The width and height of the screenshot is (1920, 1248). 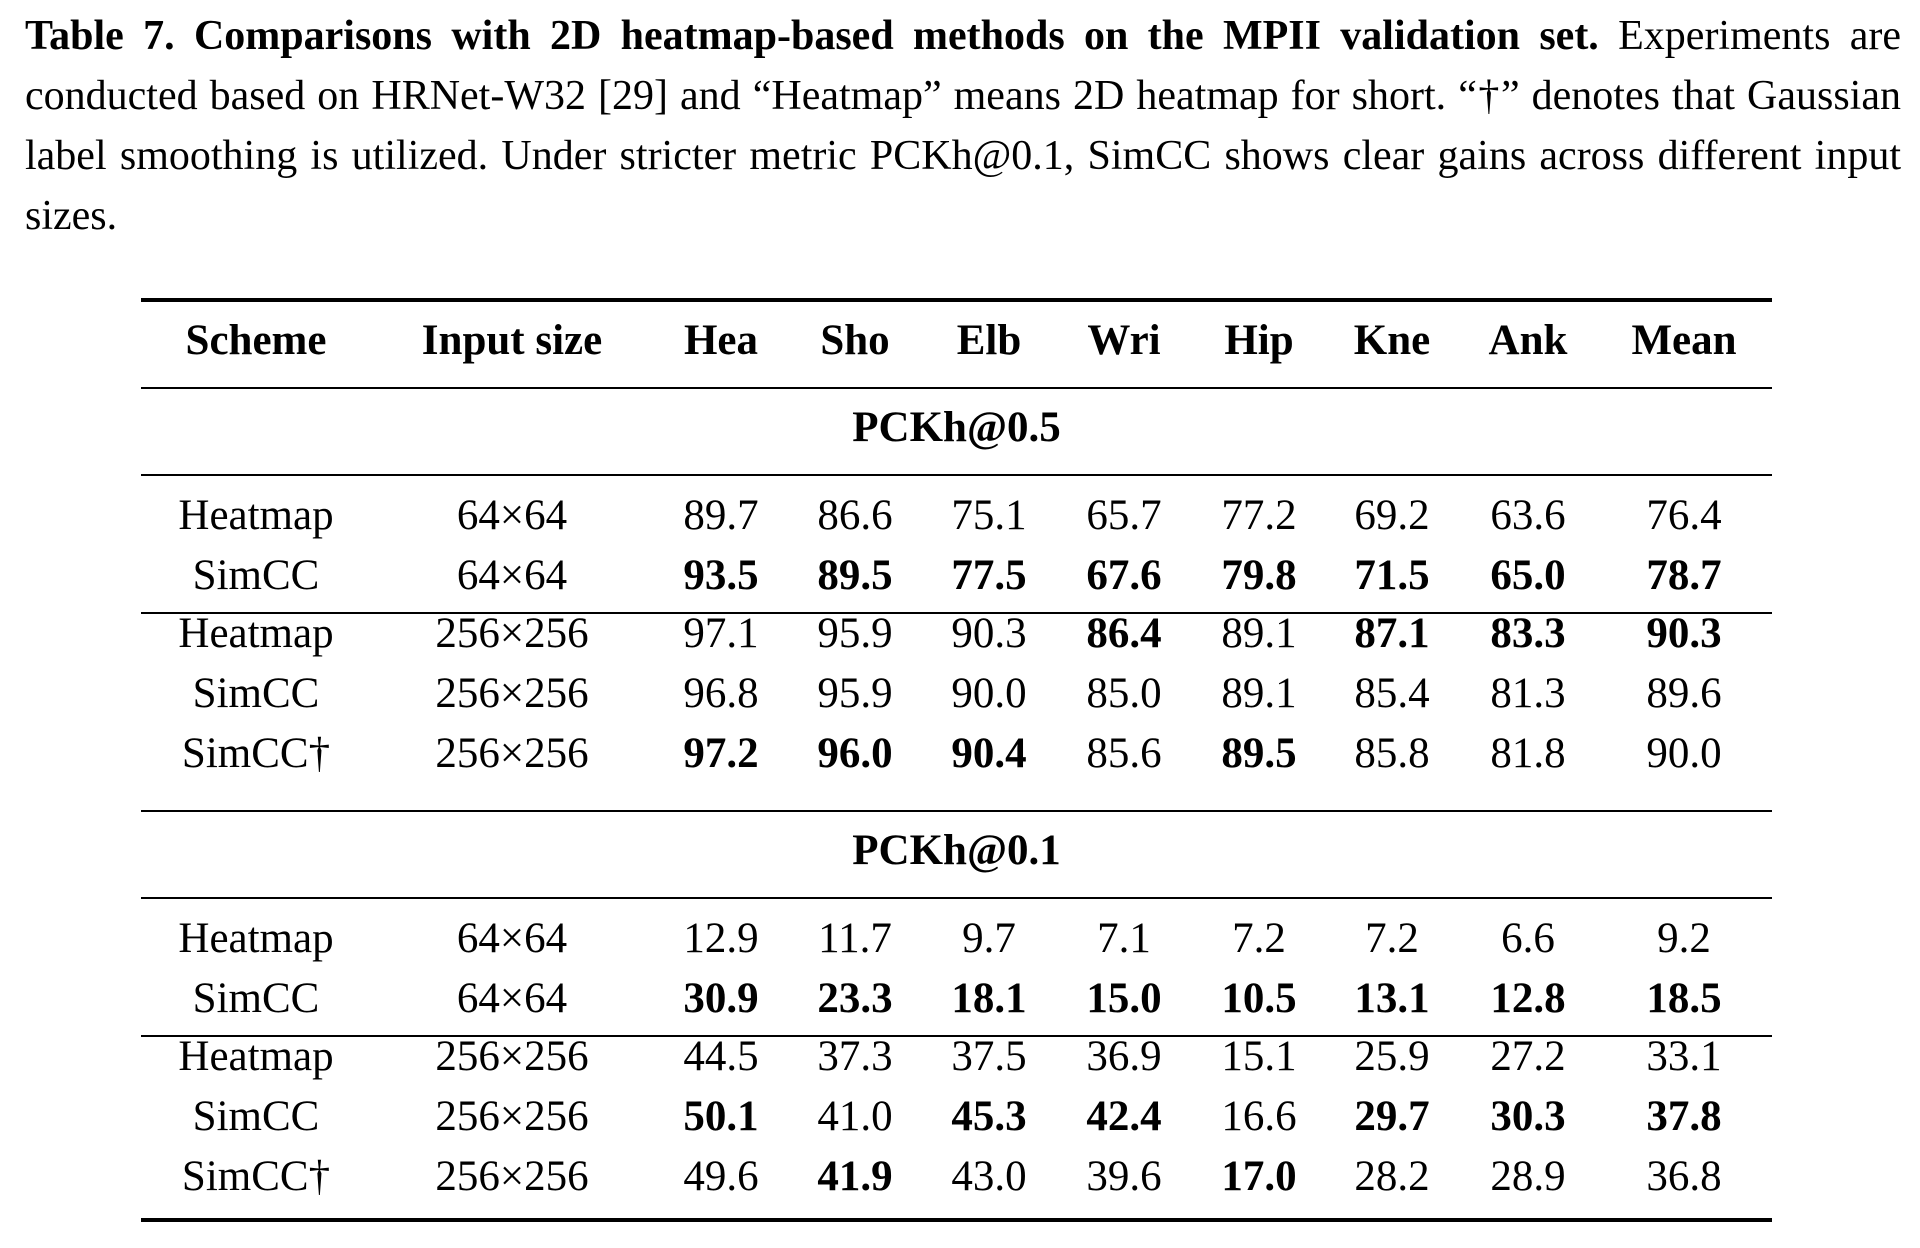 I want to click on column-header: Ank, so click(x=1528, y=340).